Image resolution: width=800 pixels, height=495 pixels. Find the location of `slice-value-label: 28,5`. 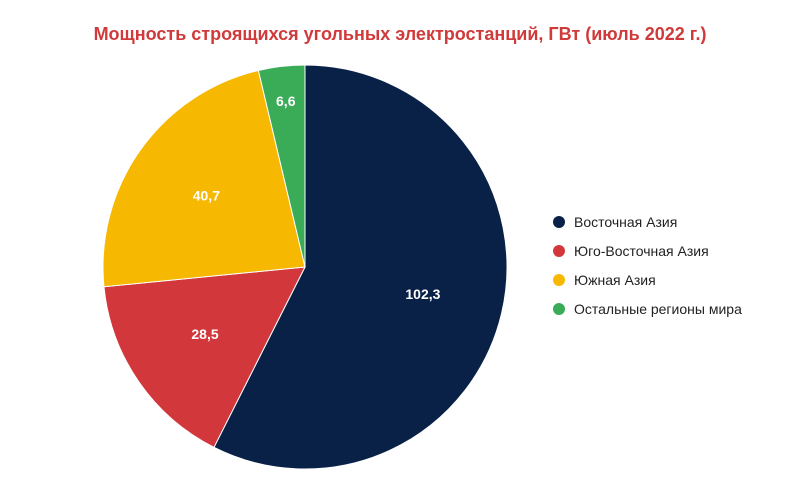

slice-value-label: 28,5 is located at coordinates (204, 334).